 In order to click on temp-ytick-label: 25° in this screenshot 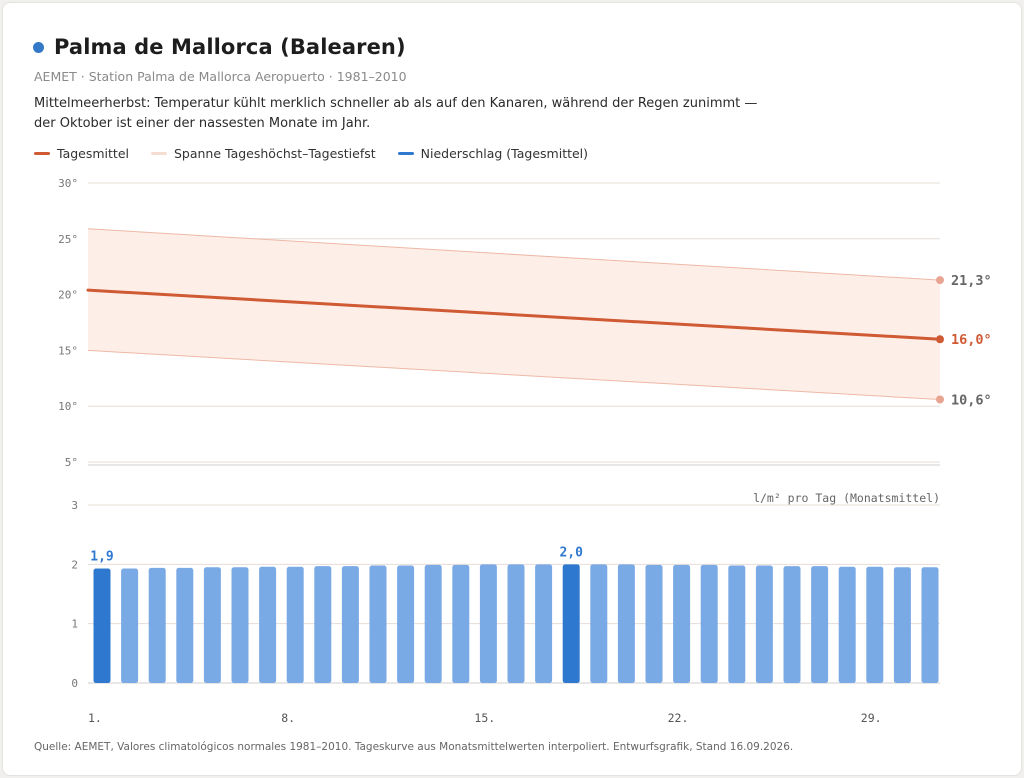, I will do `click(68, 239)`.